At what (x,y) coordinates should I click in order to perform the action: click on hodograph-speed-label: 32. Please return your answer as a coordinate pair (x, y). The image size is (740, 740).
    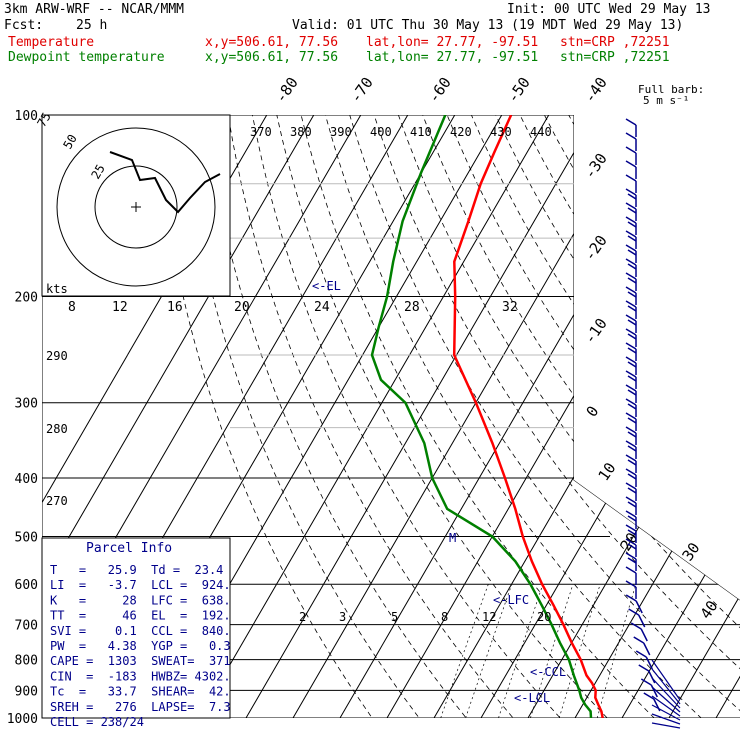
    Looking at the image, I should click on (510, 307).